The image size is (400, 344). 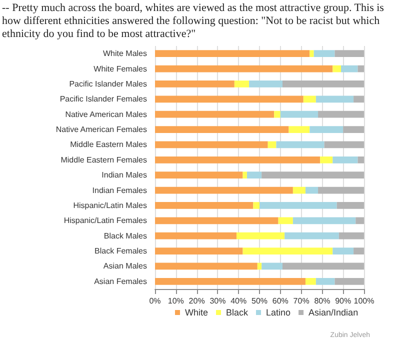 I want to click on x-tick-label: 10%, so click(x=176, y=301).